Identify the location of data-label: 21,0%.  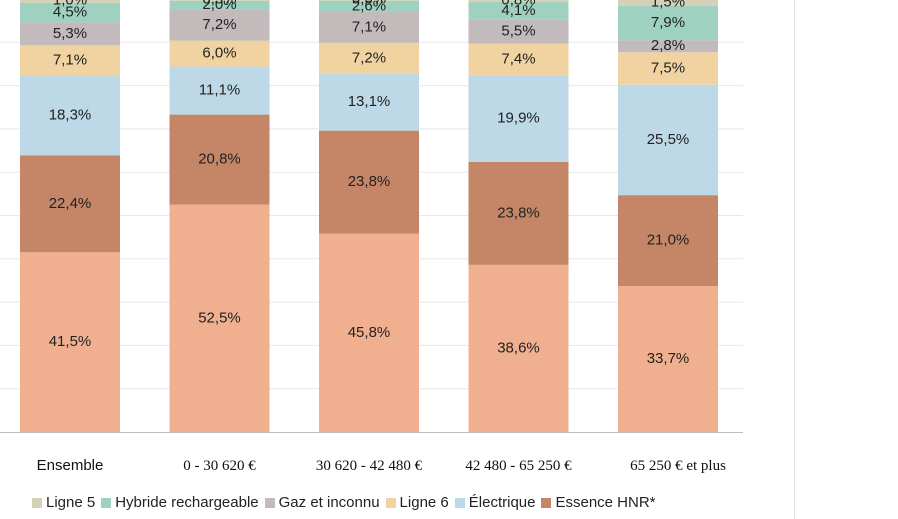
(668, 240).